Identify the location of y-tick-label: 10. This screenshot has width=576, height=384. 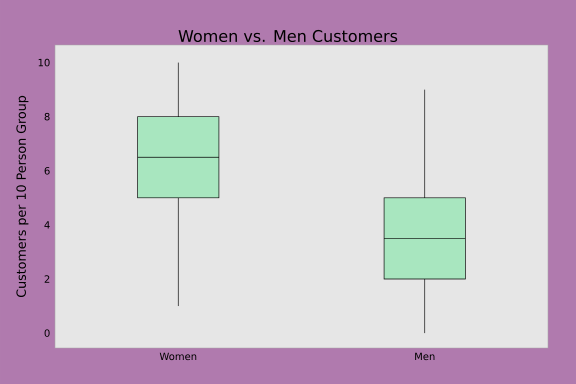
(44, 62).